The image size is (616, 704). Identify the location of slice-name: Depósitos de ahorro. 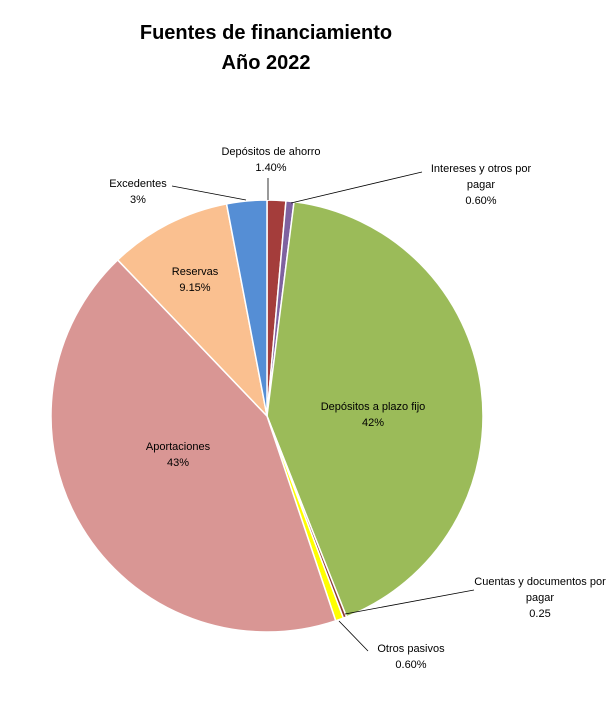
(271, 152).